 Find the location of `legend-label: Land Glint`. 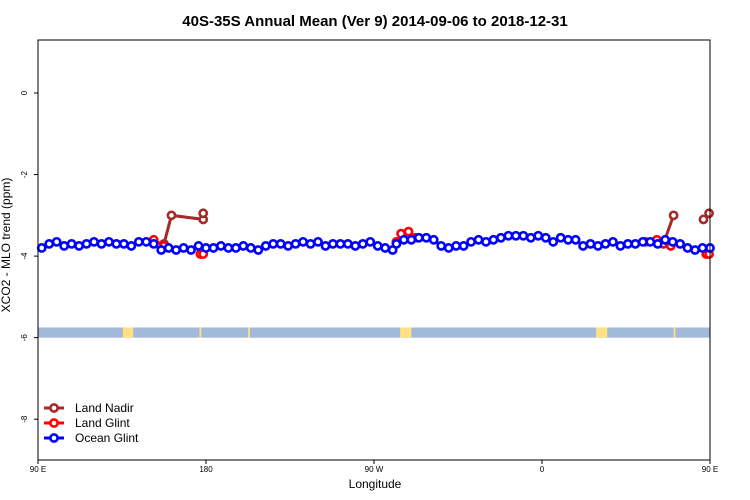

legend-label: Land Glint is located at coordinates (102, 423).